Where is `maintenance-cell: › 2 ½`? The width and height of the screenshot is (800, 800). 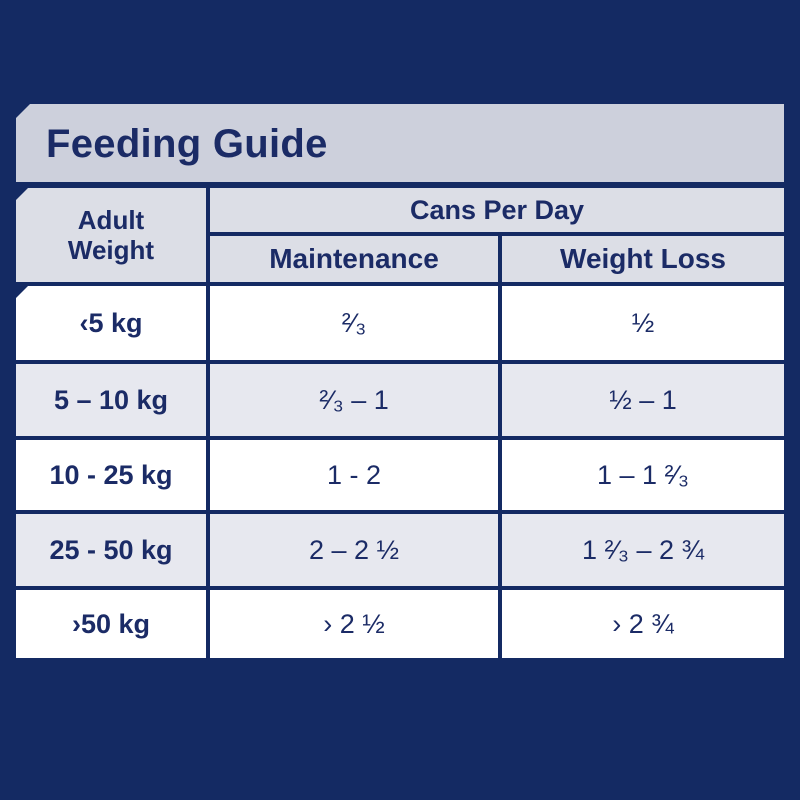
maintenance-cell: › 2 ½ is located at coordinates (354, 624).